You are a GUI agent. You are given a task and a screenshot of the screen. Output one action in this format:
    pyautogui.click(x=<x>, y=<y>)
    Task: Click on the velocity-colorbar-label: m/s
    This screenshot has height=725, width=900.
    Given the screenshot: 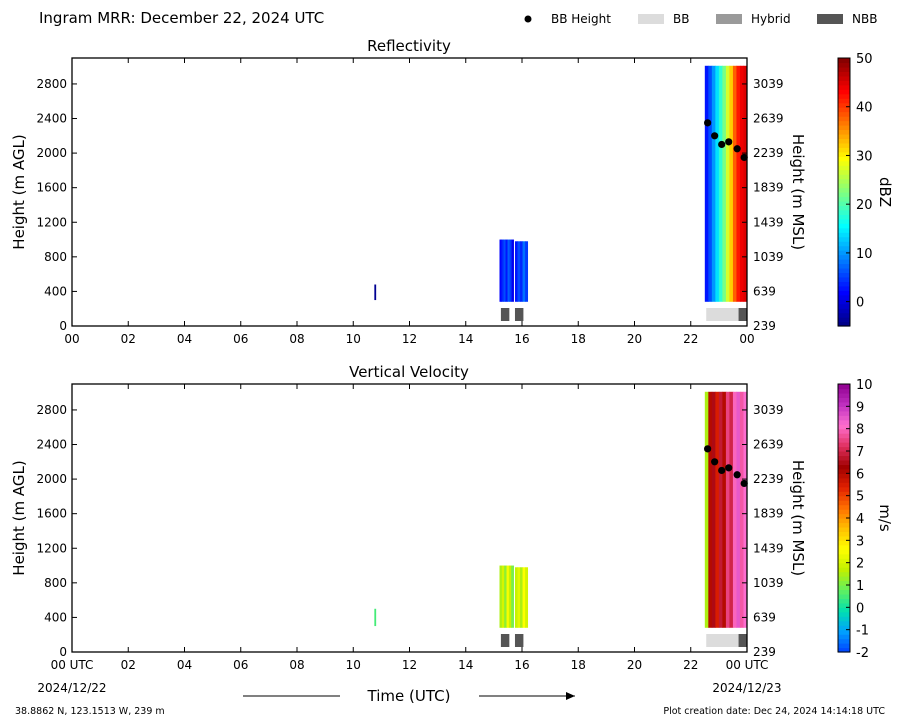 What is the action you would take?
    pyautogui.click(x=885, y=518)
    